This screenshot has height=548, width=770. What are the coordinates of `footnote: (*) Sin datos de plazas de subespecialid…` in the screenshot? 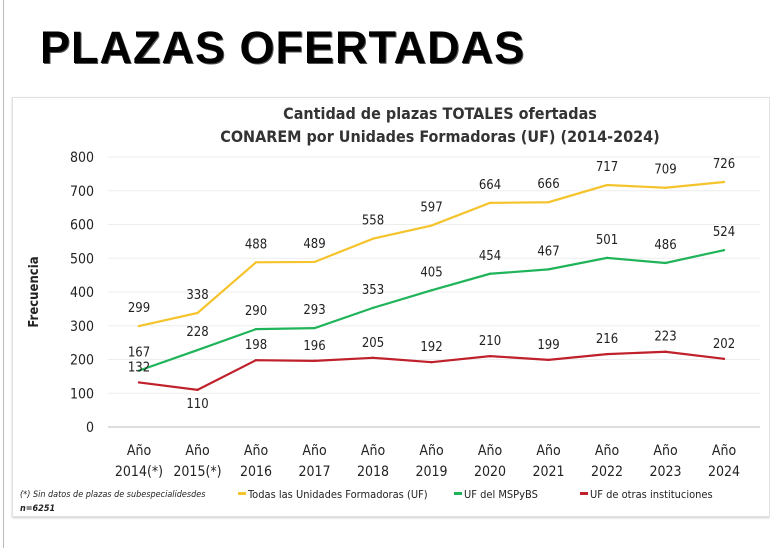 It's located at (113, 495).